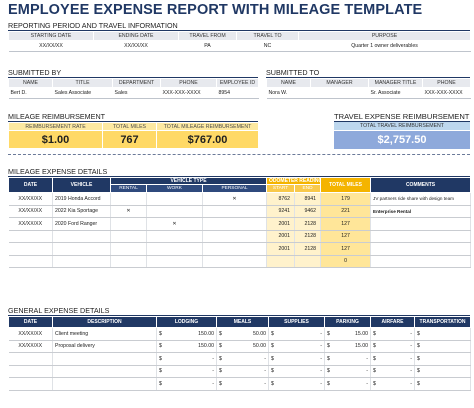 Image resolution: width=474 pixels, height=408 pixels. Describe the element at coordinates (421, 199) in the screenshot. I see `comment-cell: JV partners ride share with design team` at that location.